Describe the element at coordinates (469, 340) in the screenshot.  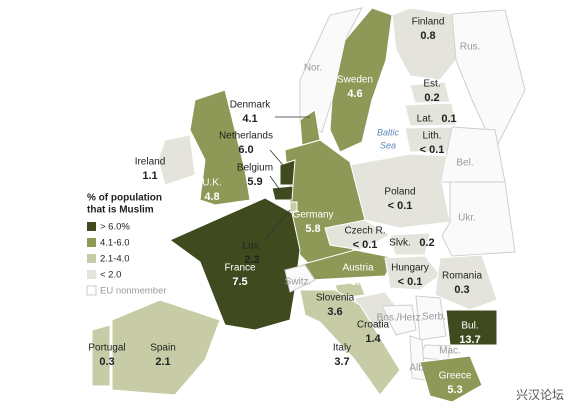
I see `country-value: 13.7` at that location.